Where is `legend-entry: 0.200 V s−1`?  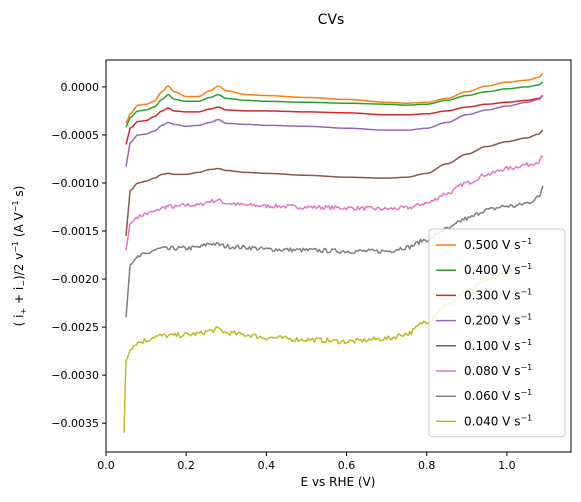
legend-entry: 0.200 V s−1 is located at coordinates (484, 320).